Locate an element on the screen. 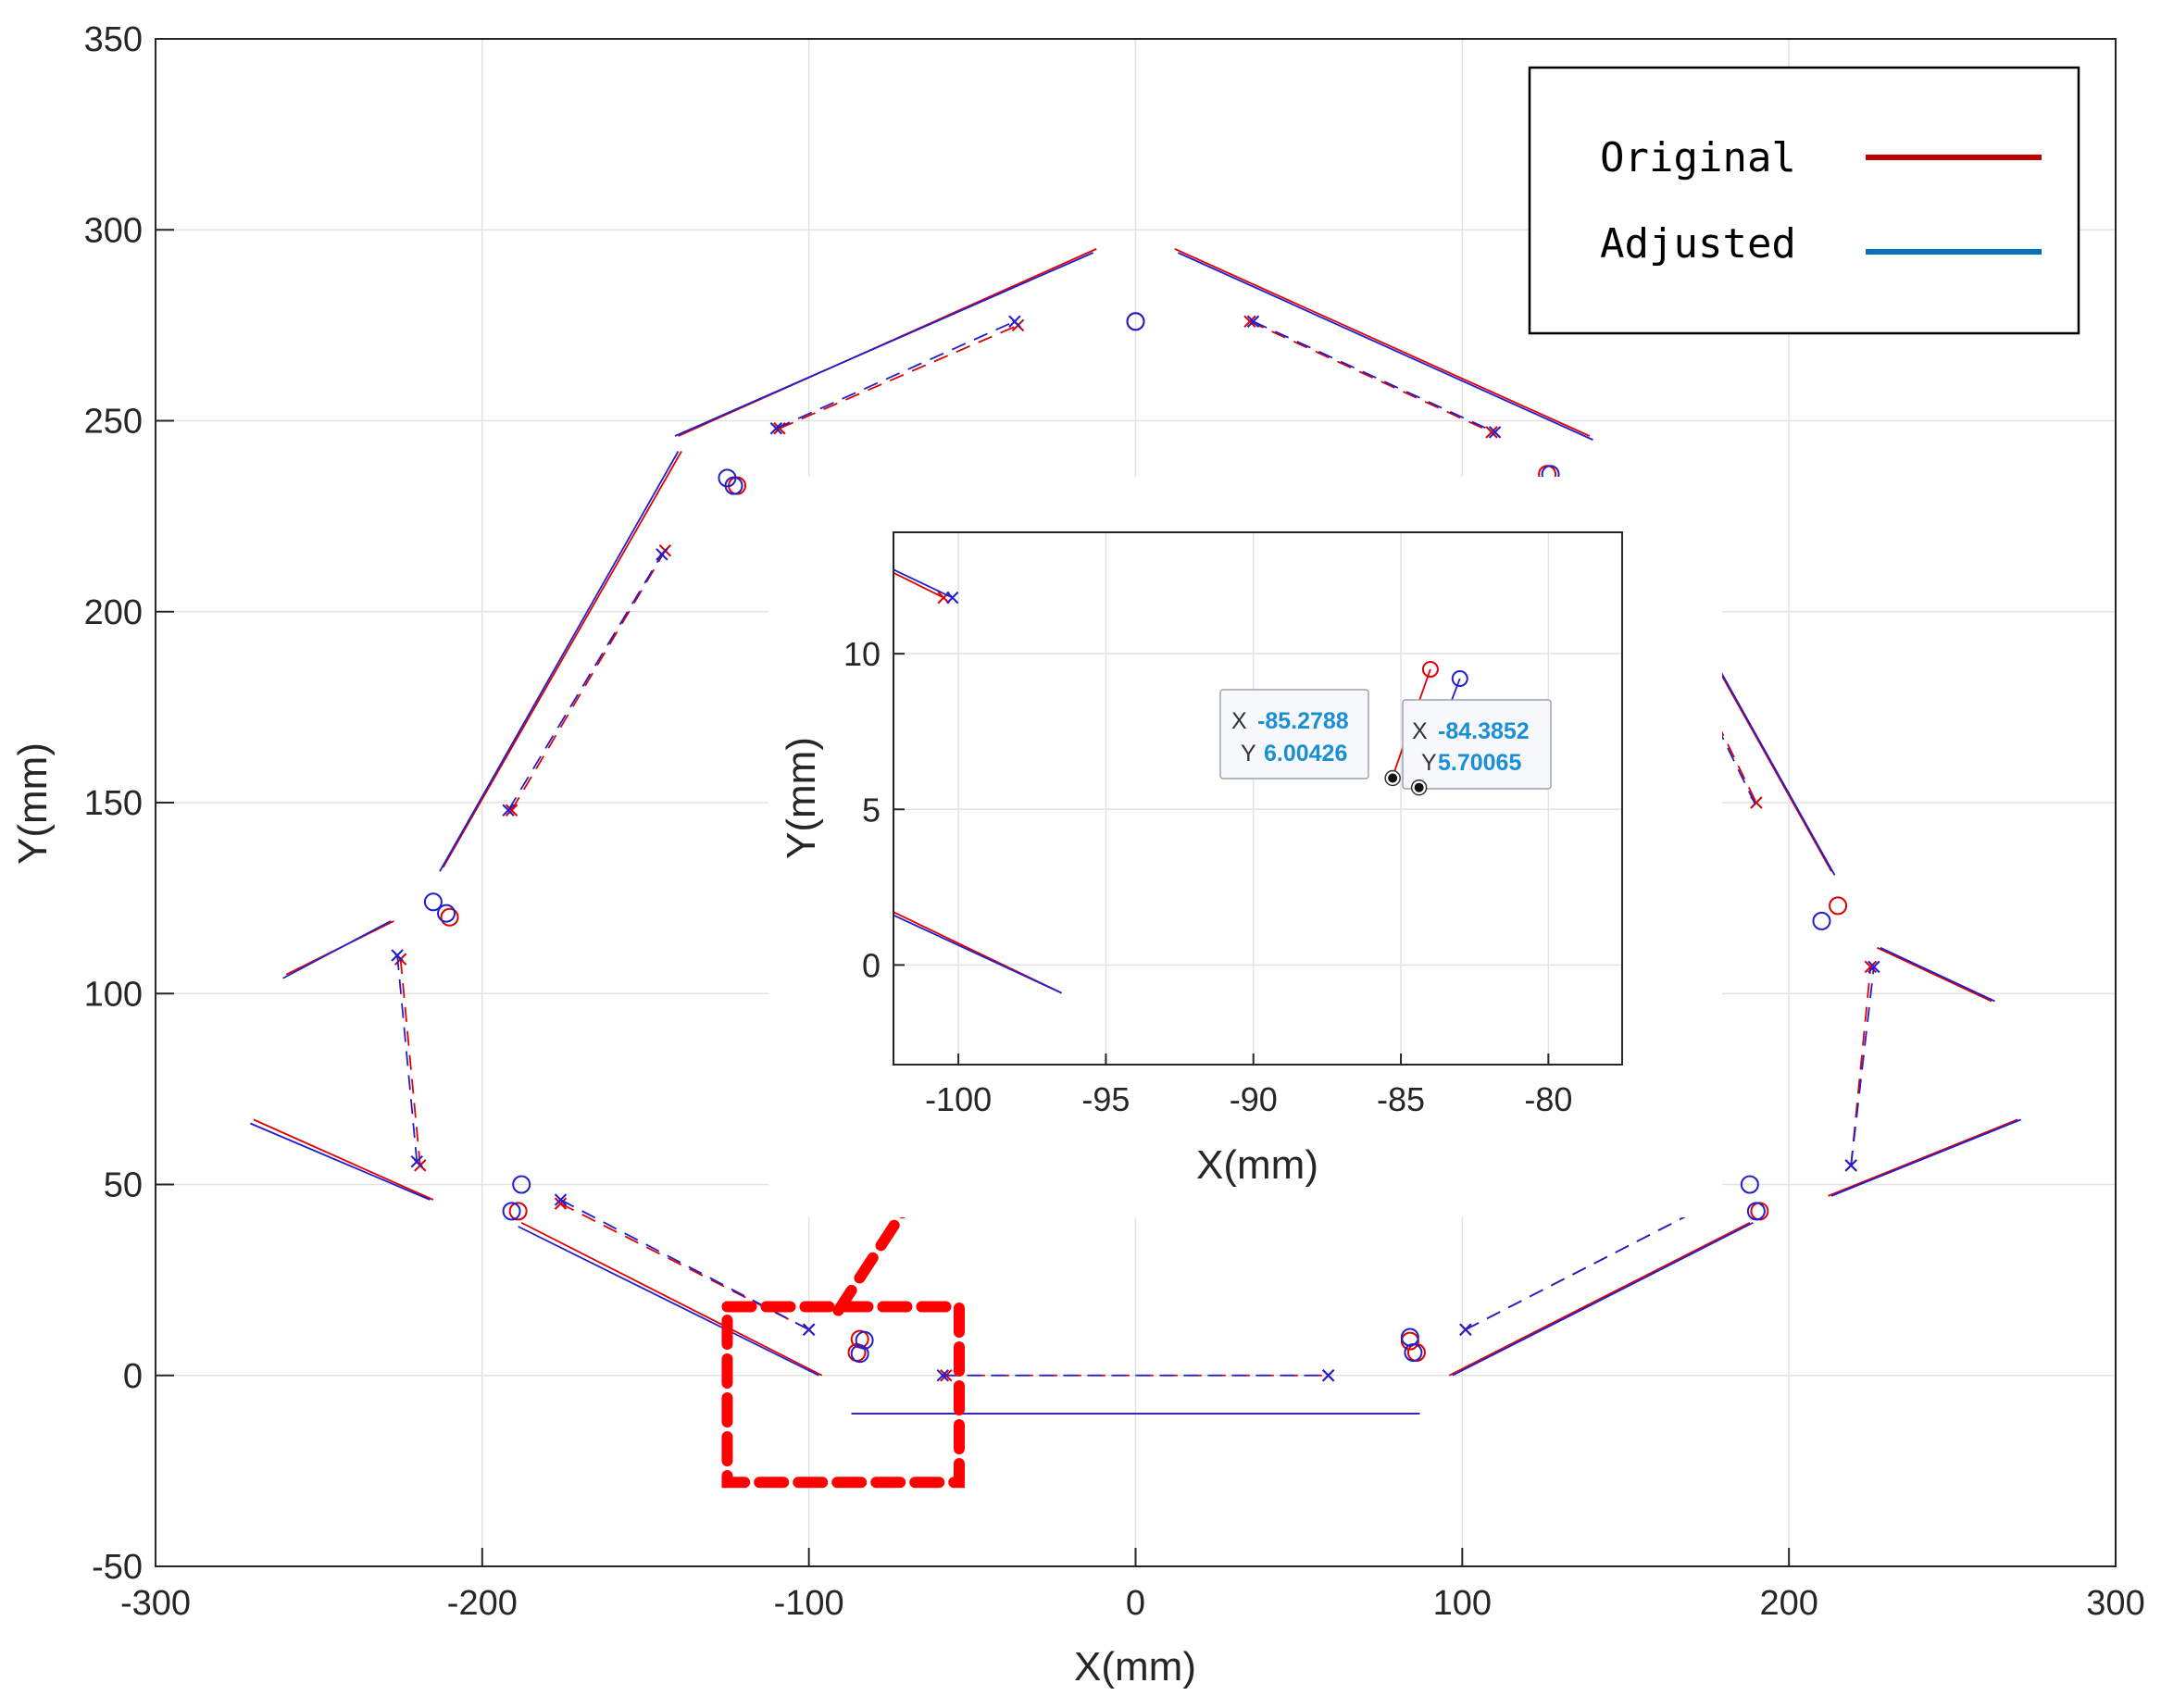  main-y-tick-label: 250 is located at coordinates (113, 422).